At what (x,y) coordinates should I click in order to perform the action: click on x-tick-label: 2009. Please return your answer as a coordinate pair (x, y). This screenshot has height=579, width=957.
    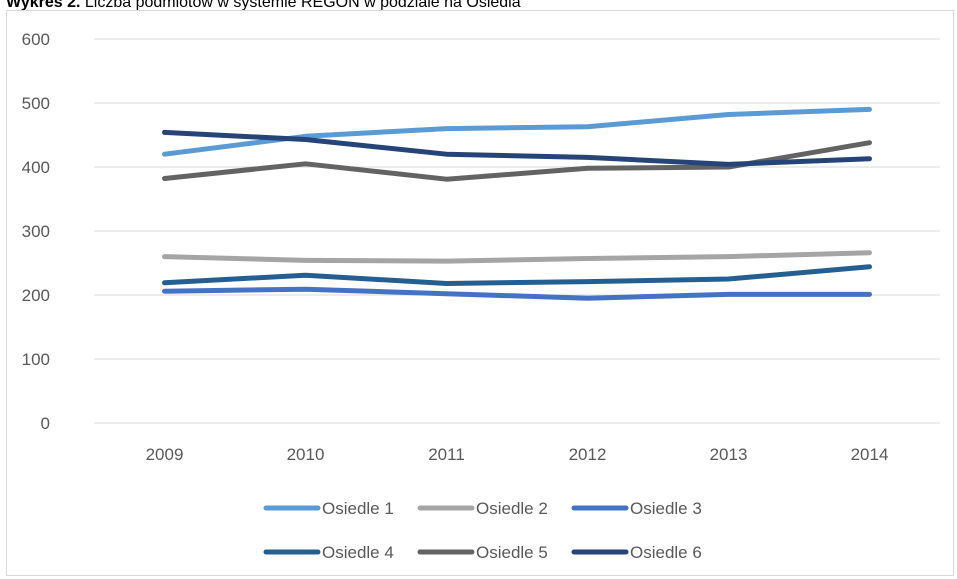
    Looking at the image, I should click on (165, 454).